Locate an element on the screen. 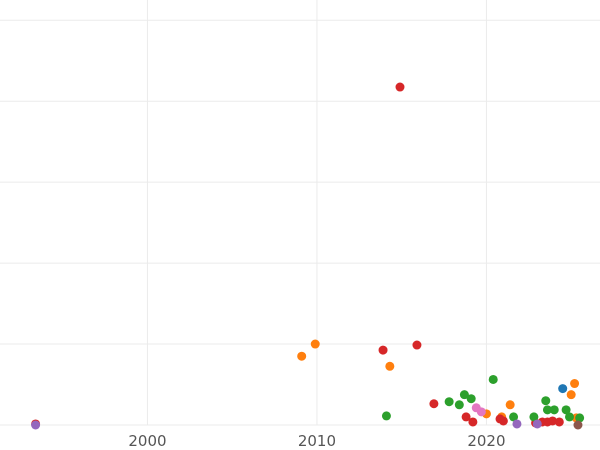 The width and height of the screenshot is (600, 450). x-axis-tick-labels: 2000 2010 2020 is located at coordinates (316, 441).